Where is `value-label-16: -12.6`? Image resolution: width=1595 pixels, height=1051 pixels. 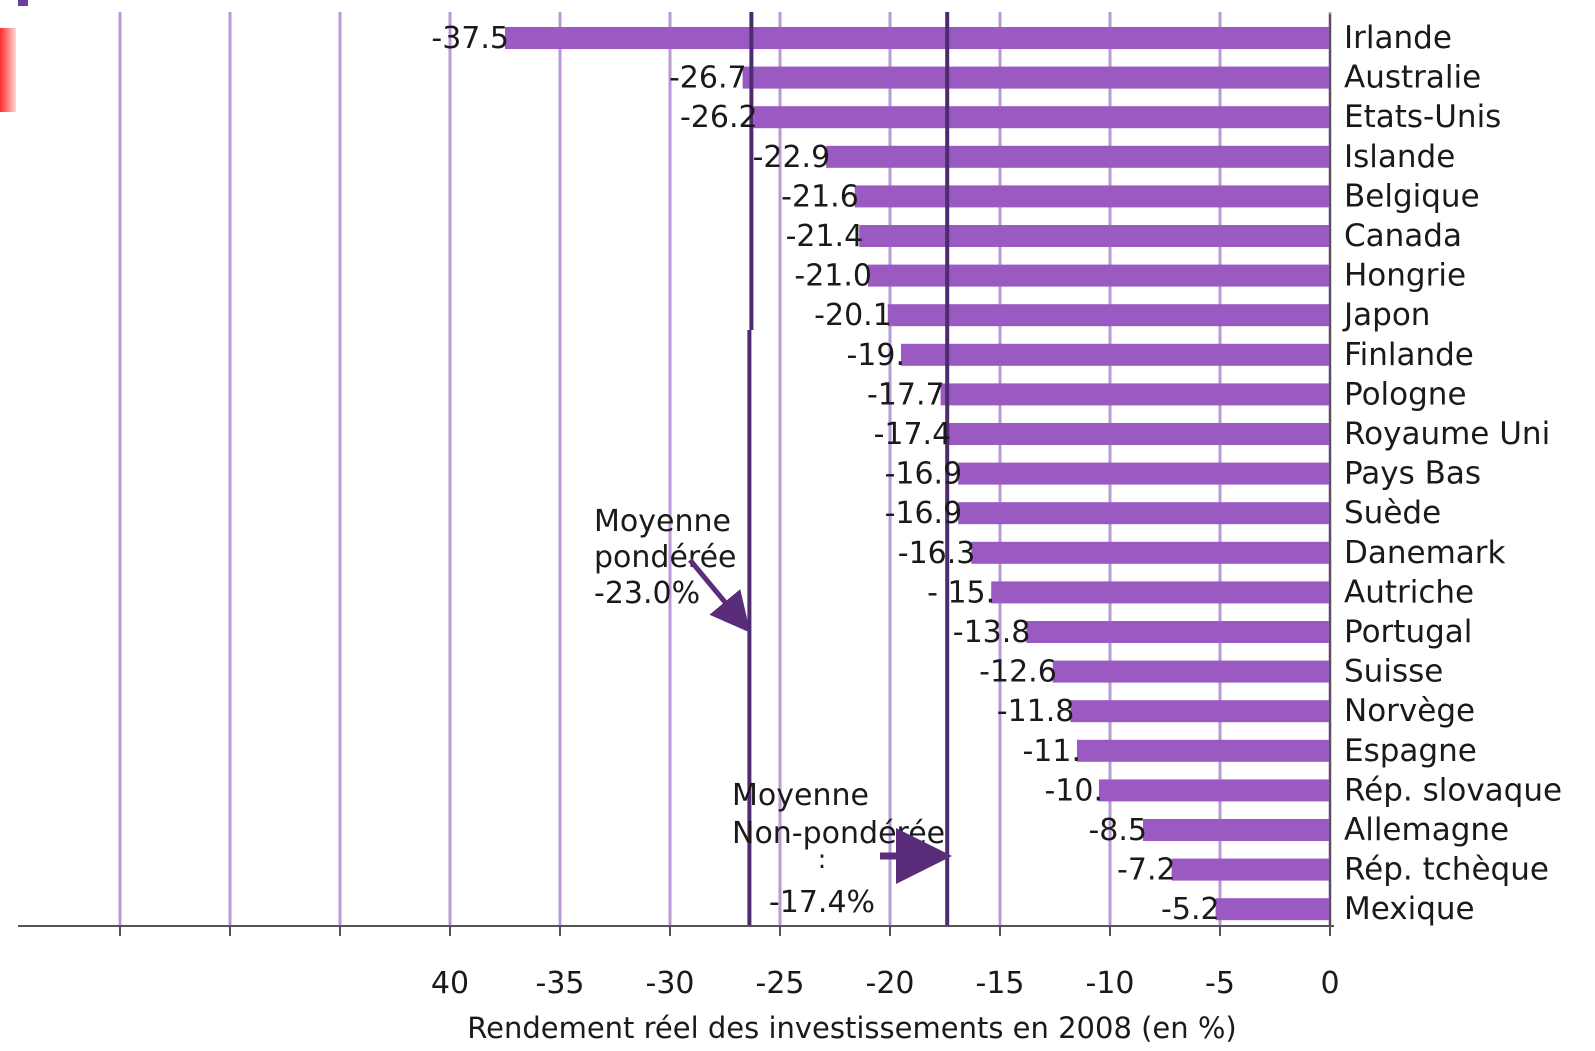
value-label-16: -12.6 is located at coordinates (1018, 672).